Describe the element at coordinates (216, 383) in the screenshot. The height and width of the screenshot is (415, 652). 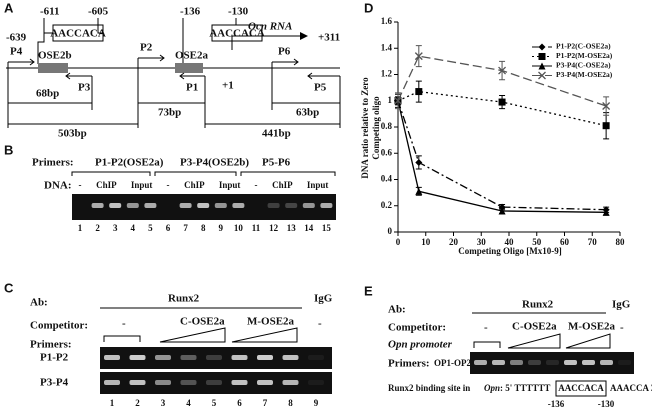
I see `gel` at that location.